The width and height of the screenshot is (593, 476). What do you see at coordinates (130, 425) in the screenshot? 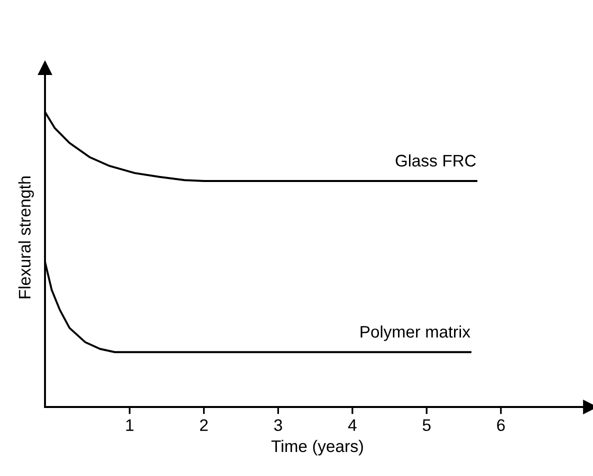
I see `x-tick-label: 1` at bounding box center [130, 425].